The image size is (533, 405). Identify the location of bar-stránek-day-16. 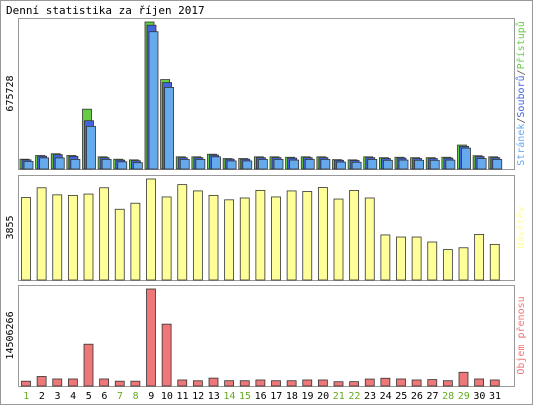
(262, 164).